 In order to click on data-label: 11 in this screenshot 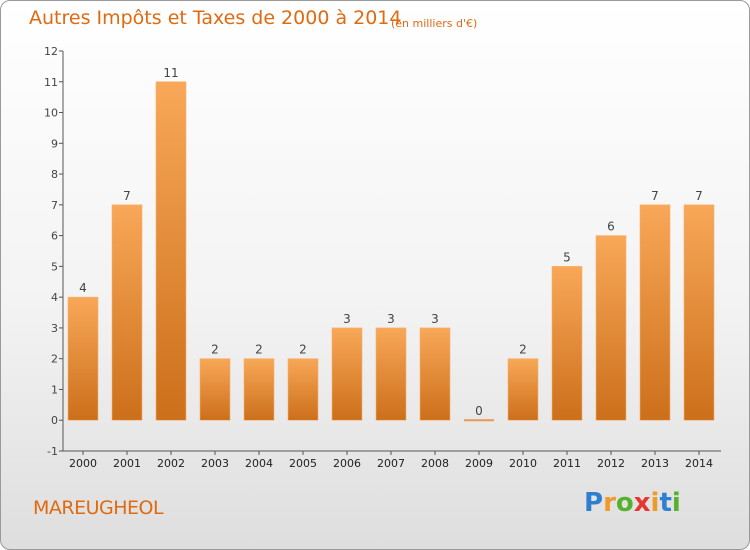, I will do `click(170, 73)`.